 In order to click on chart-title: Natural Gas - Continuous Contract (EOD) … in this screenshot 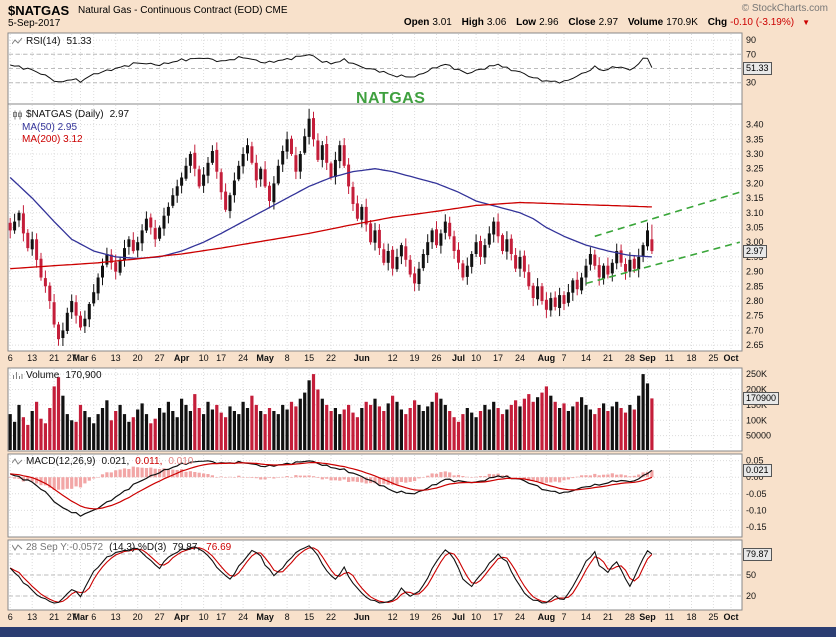, I will do `click(183, 10)`.